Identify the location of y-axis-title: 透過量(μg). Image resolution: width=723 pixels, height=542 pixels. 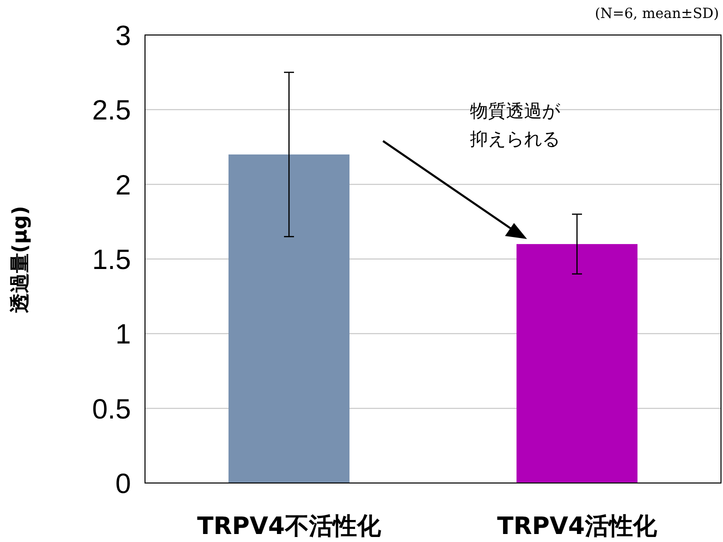
(19, 260).